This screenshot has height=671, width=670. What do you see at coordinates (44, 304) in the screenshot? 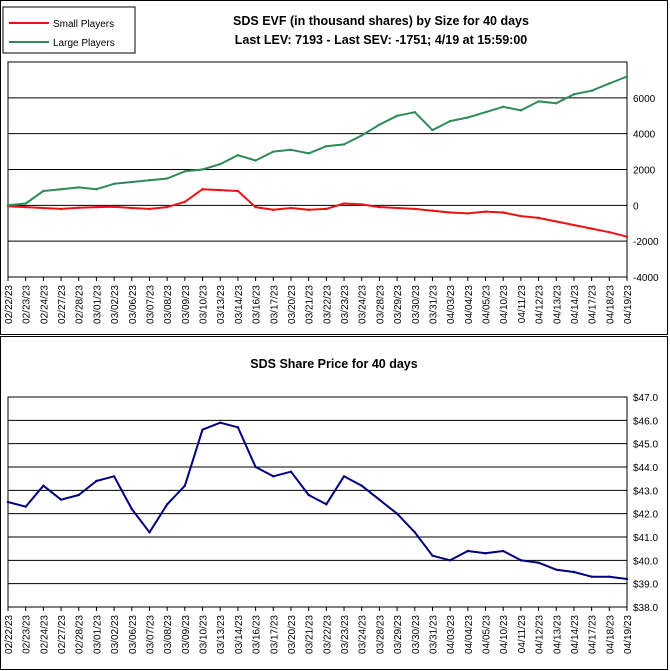
I see `evf-x-tick-label: 02/24/23` at bounding box center [44, 304].